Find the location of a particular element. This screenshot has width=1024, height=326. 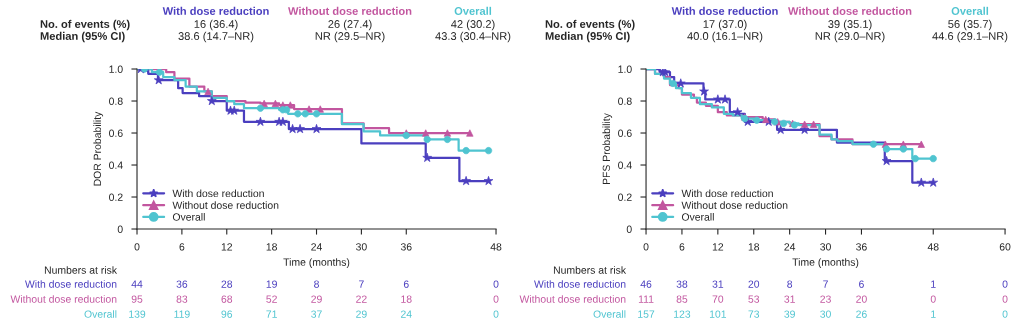

y-tick-label: 1.0 is located at coordinates (625, 69).